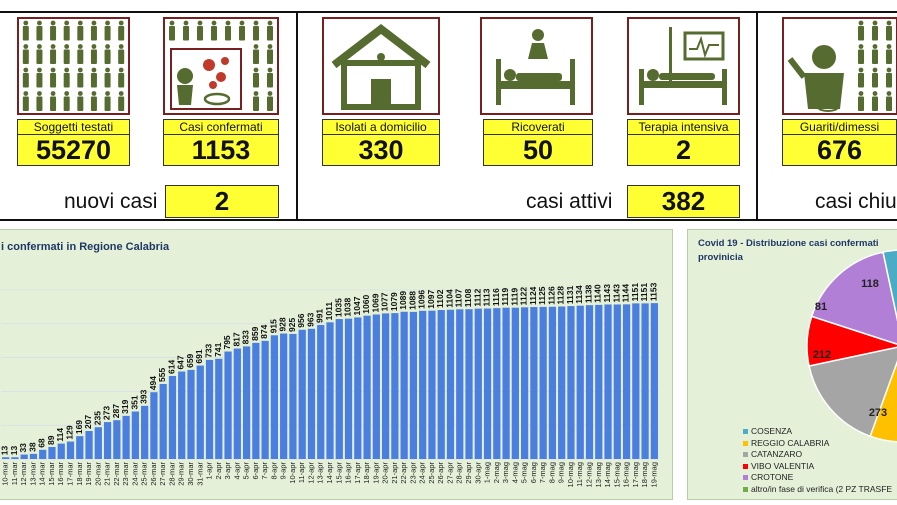 The image size is (897, 505). What do you see at coordinates (822, 488) in the screenshot?
I see `legend-label: altro/in fase di verifica (2 PZ TRASFE` at bounding box center [822, 488].